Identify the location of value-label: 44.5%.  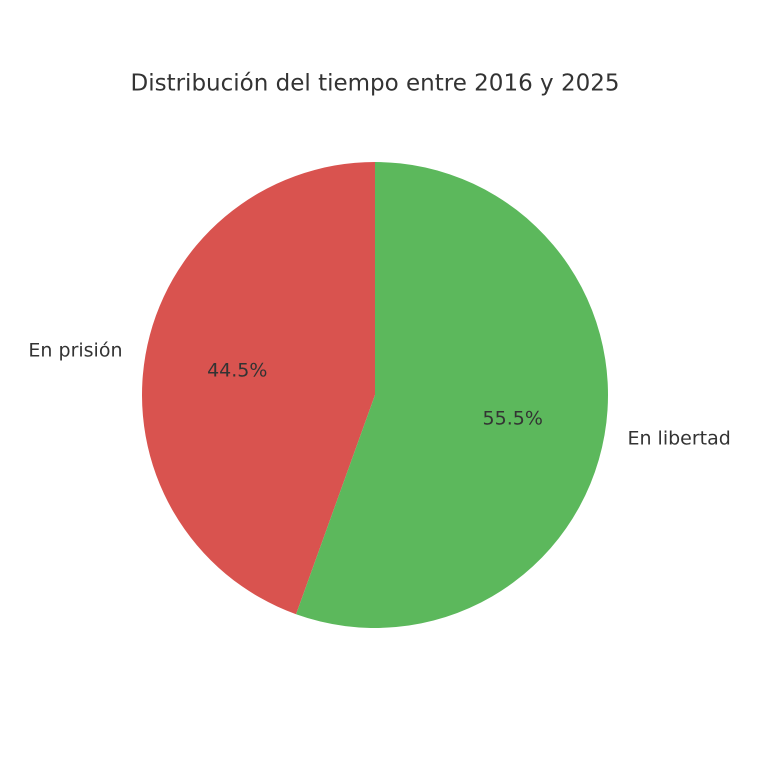
(237, 370).